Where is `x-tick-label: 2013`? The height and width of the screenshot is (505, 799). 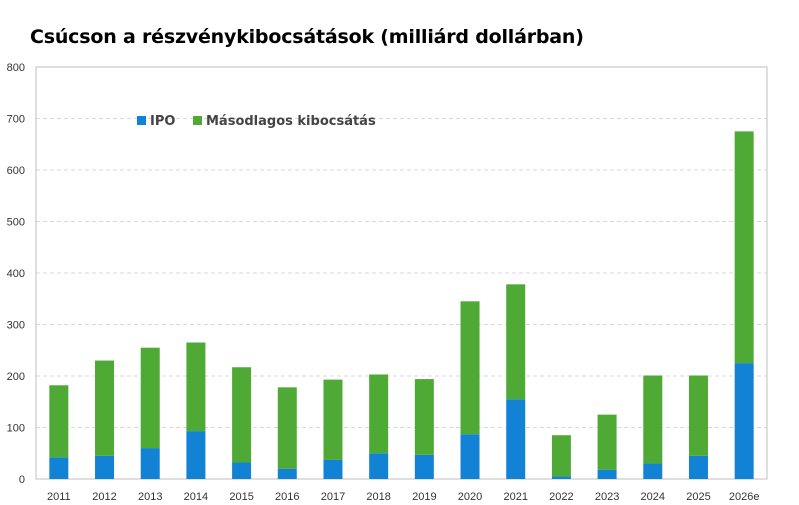 x-tick-label: 2013 is located at coordinates (150, 497).